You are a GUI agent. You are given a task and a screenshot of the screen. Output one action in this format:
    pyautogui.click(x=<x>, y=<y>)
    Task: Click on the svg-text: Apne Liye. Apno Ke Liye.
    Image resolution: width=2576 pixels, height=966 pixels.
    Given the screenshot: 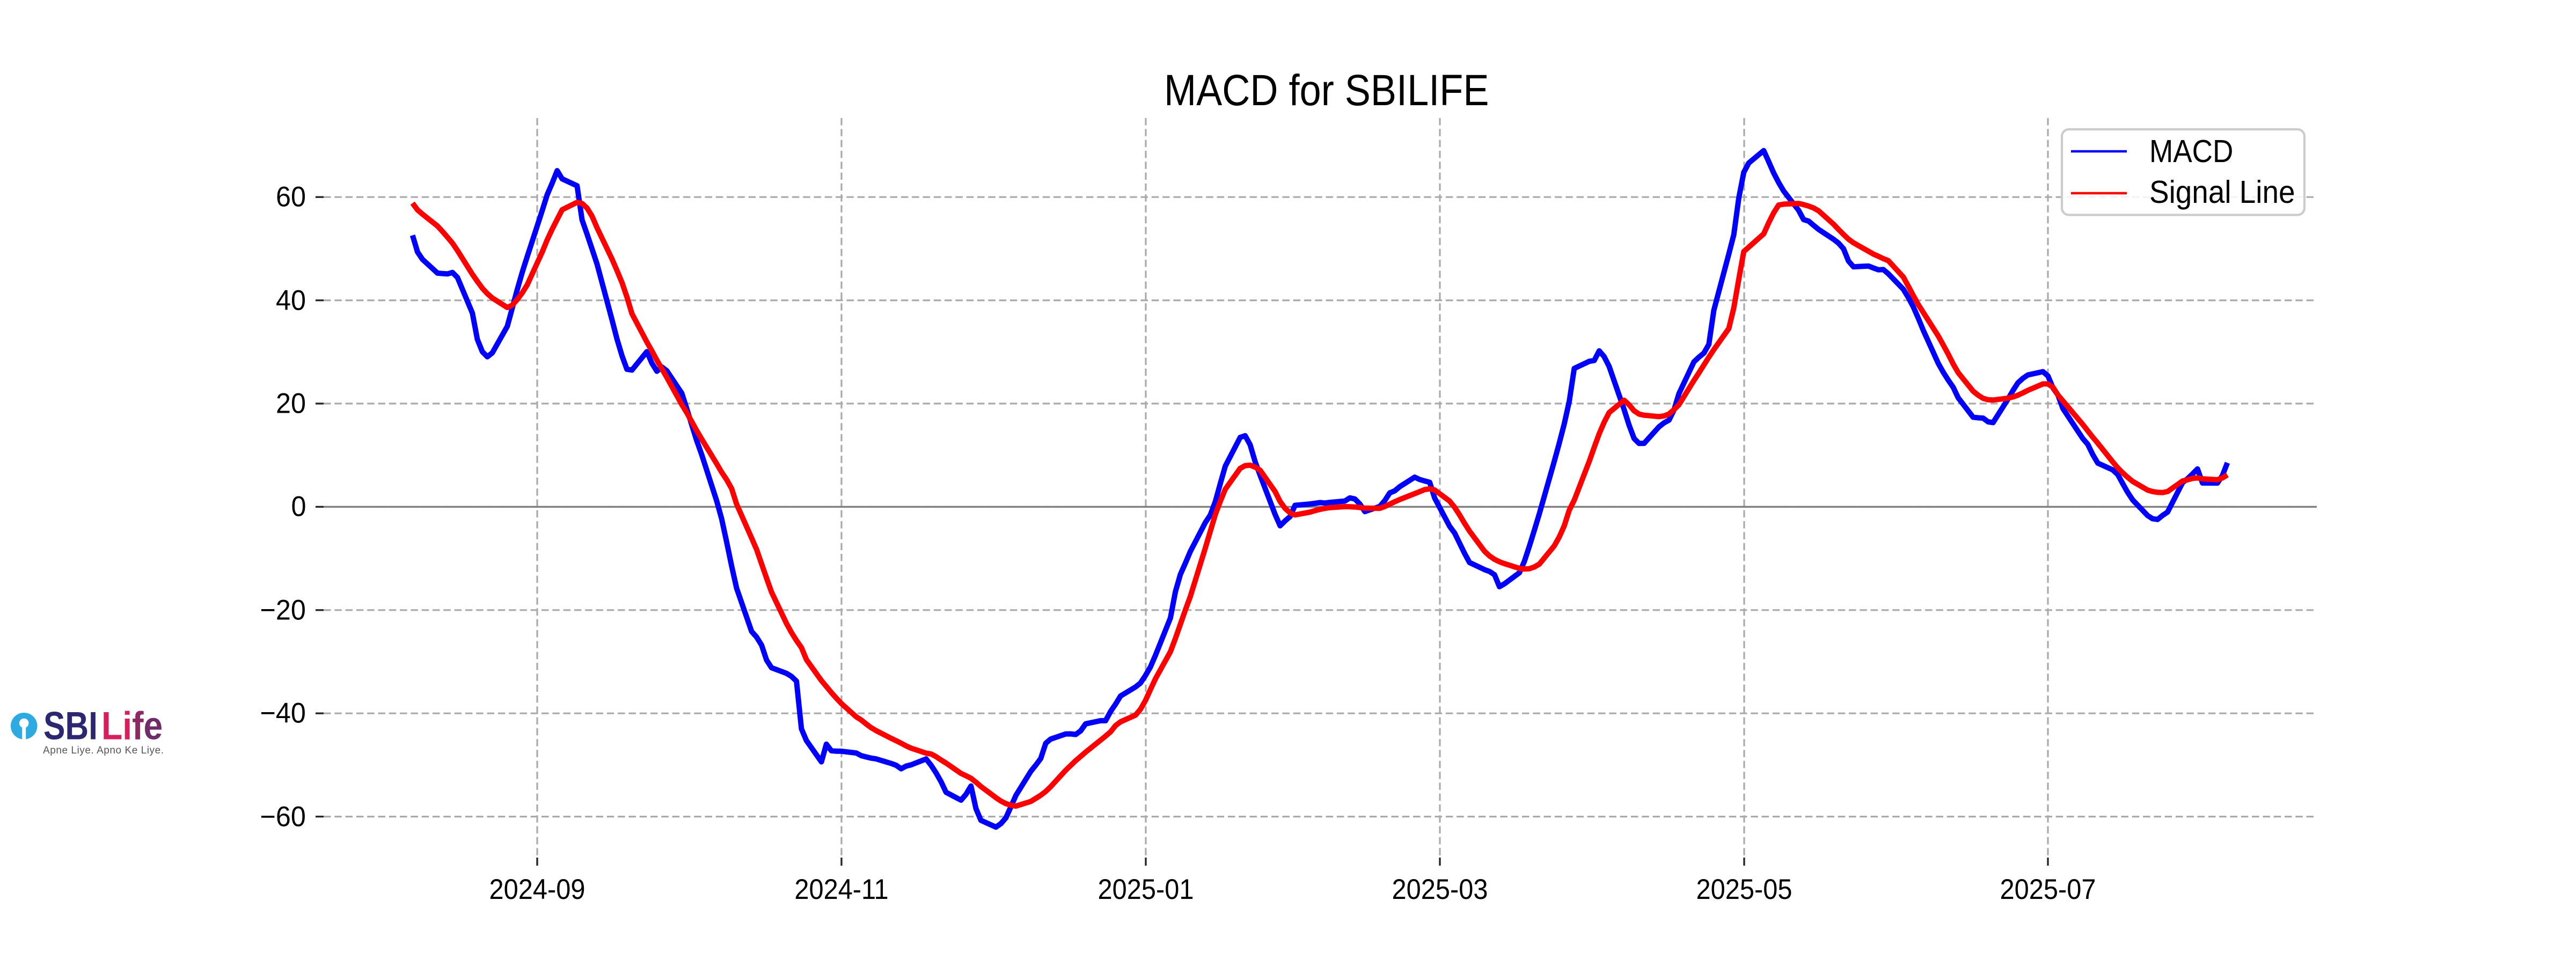 What is the action you would take?
    pyautogui.click(x=103, y=750)
    